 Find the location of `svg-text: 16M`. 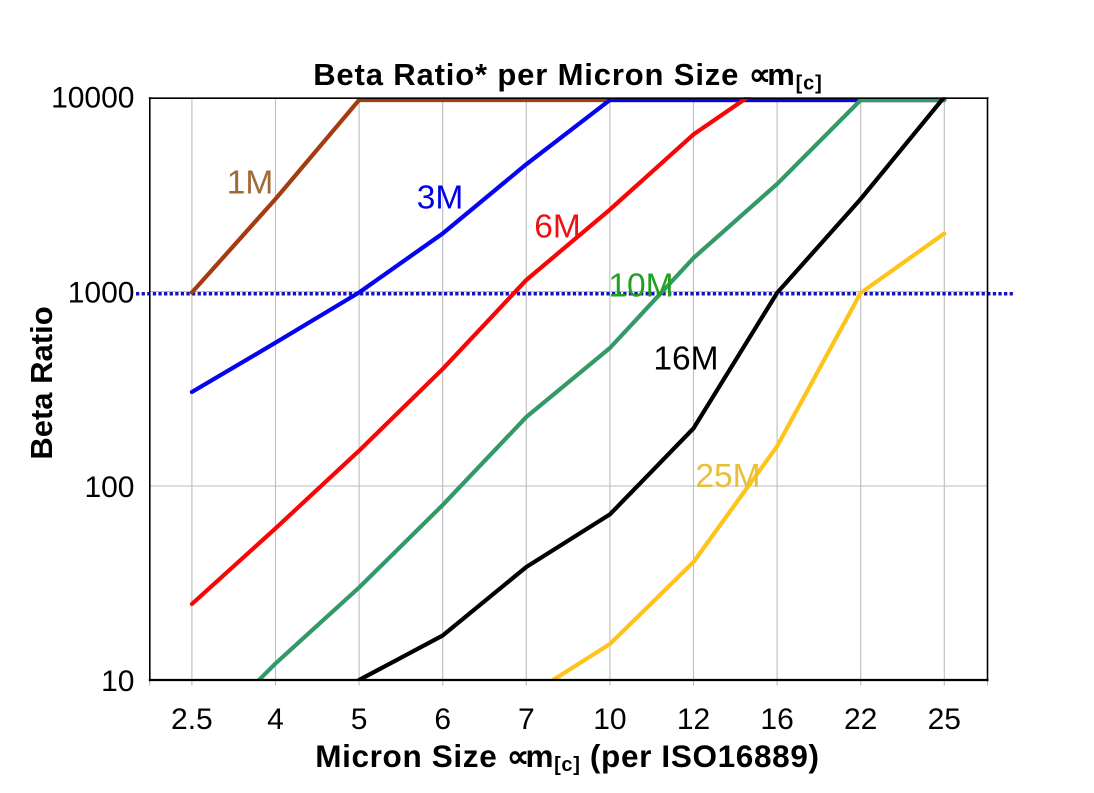

svg-text: 16M is located at coordinates (685, 359).